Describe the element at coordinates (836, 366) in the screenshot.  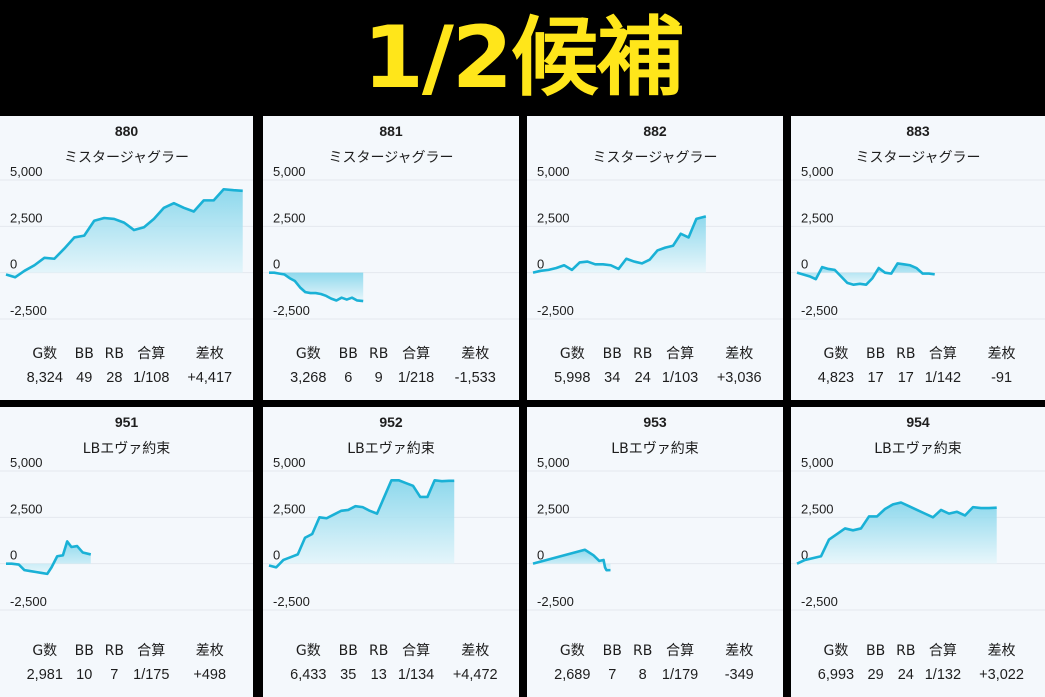
I see `stat-column: G数 4,823` at that location.